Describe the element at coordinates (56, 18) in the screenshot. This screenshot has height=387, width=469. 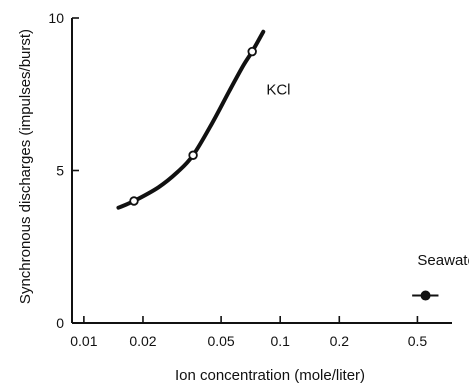
I see `y-tick-label: 10` at that location.